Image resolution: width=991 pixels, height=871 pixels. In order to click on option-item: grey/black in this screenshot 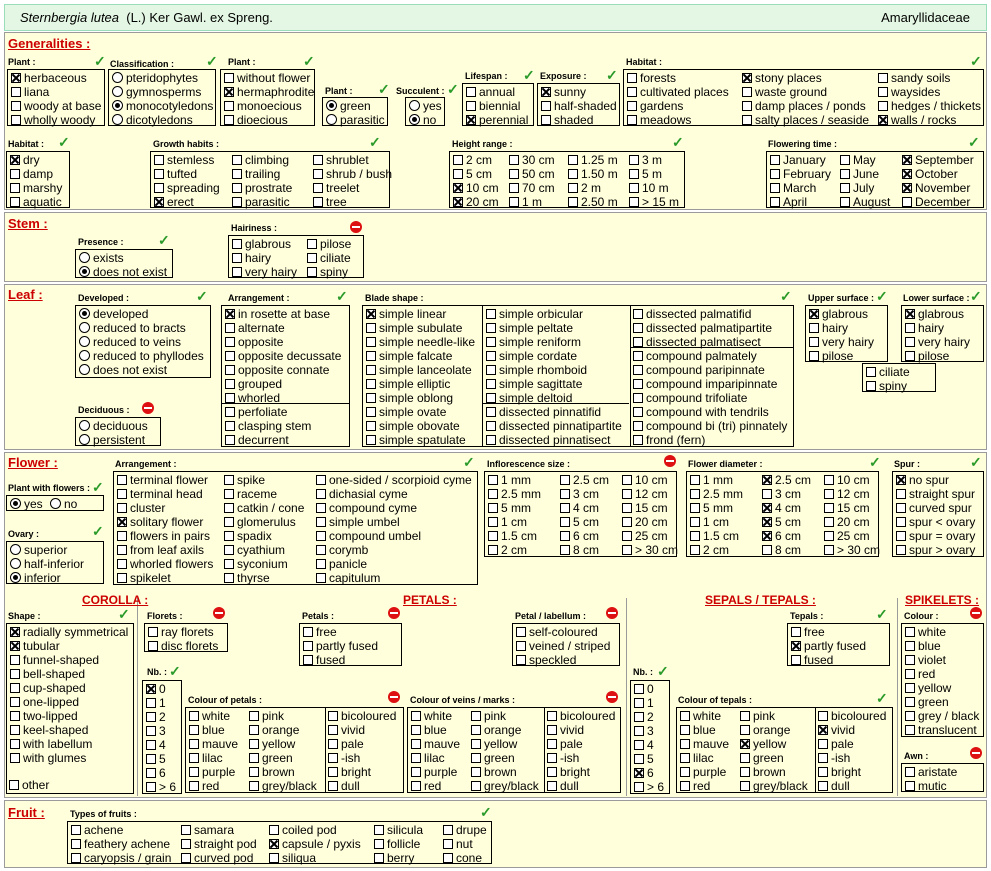, I will do `click(505, 786)`.